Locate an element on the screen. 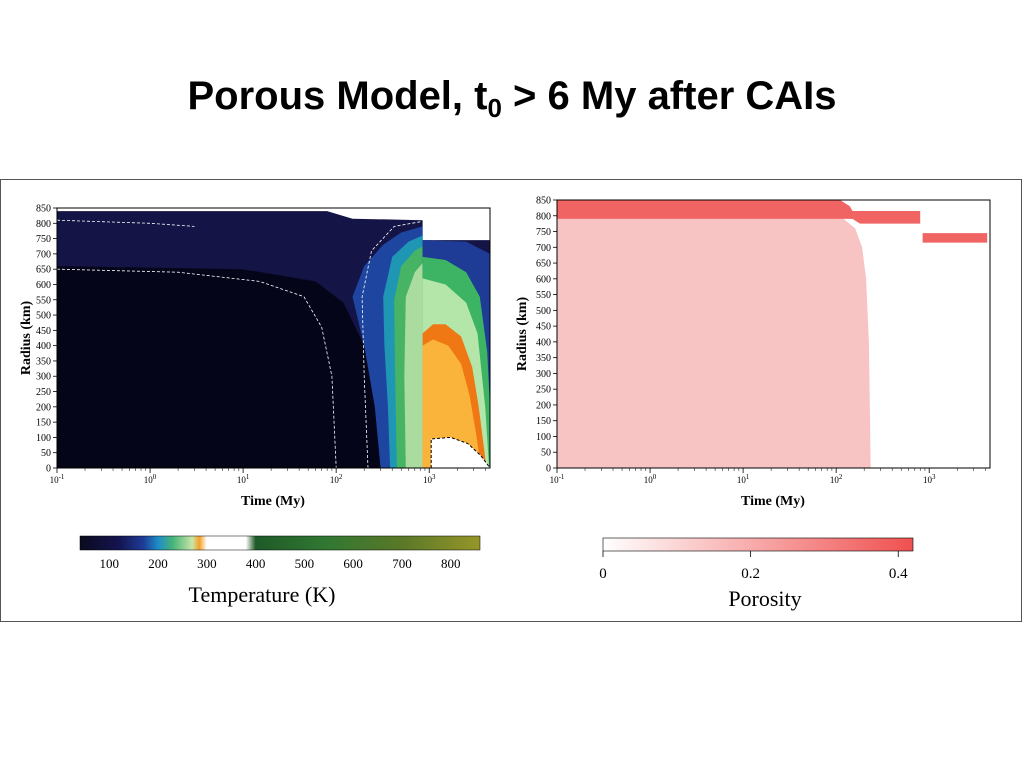 The image size is (1024, 768). temp-colorbar-ticks: 100 200 300 400 500 600 700 800 is located at coordinates (280, 563).